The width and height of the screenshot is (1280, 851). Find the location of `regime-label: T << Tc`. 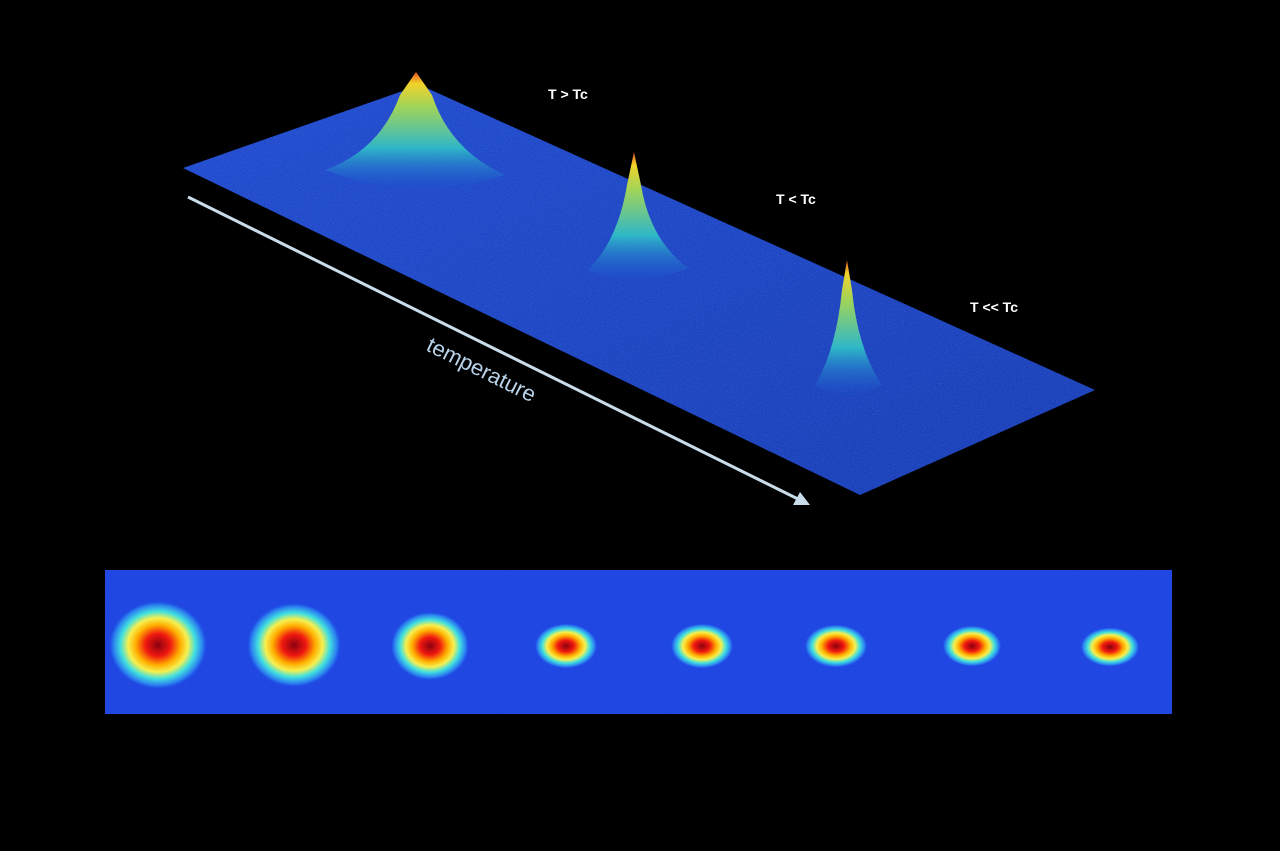

regime-label: T << Tc is located at coordinates (994, 307).